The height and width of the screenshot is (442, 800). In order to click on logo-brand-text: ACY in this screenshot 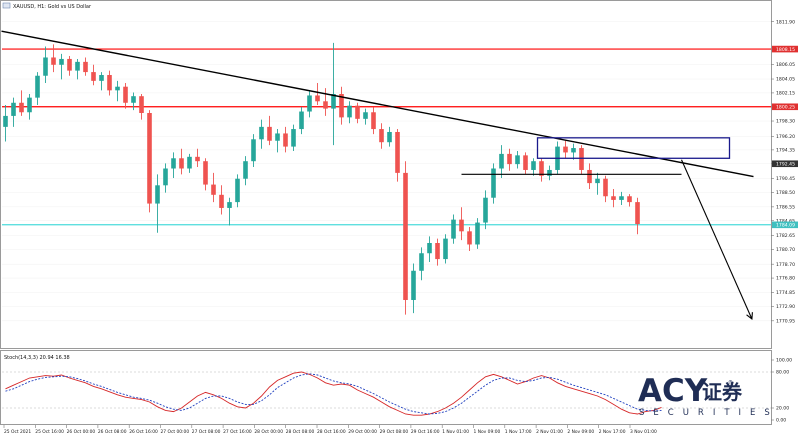, I will do `click(673, 391)`.